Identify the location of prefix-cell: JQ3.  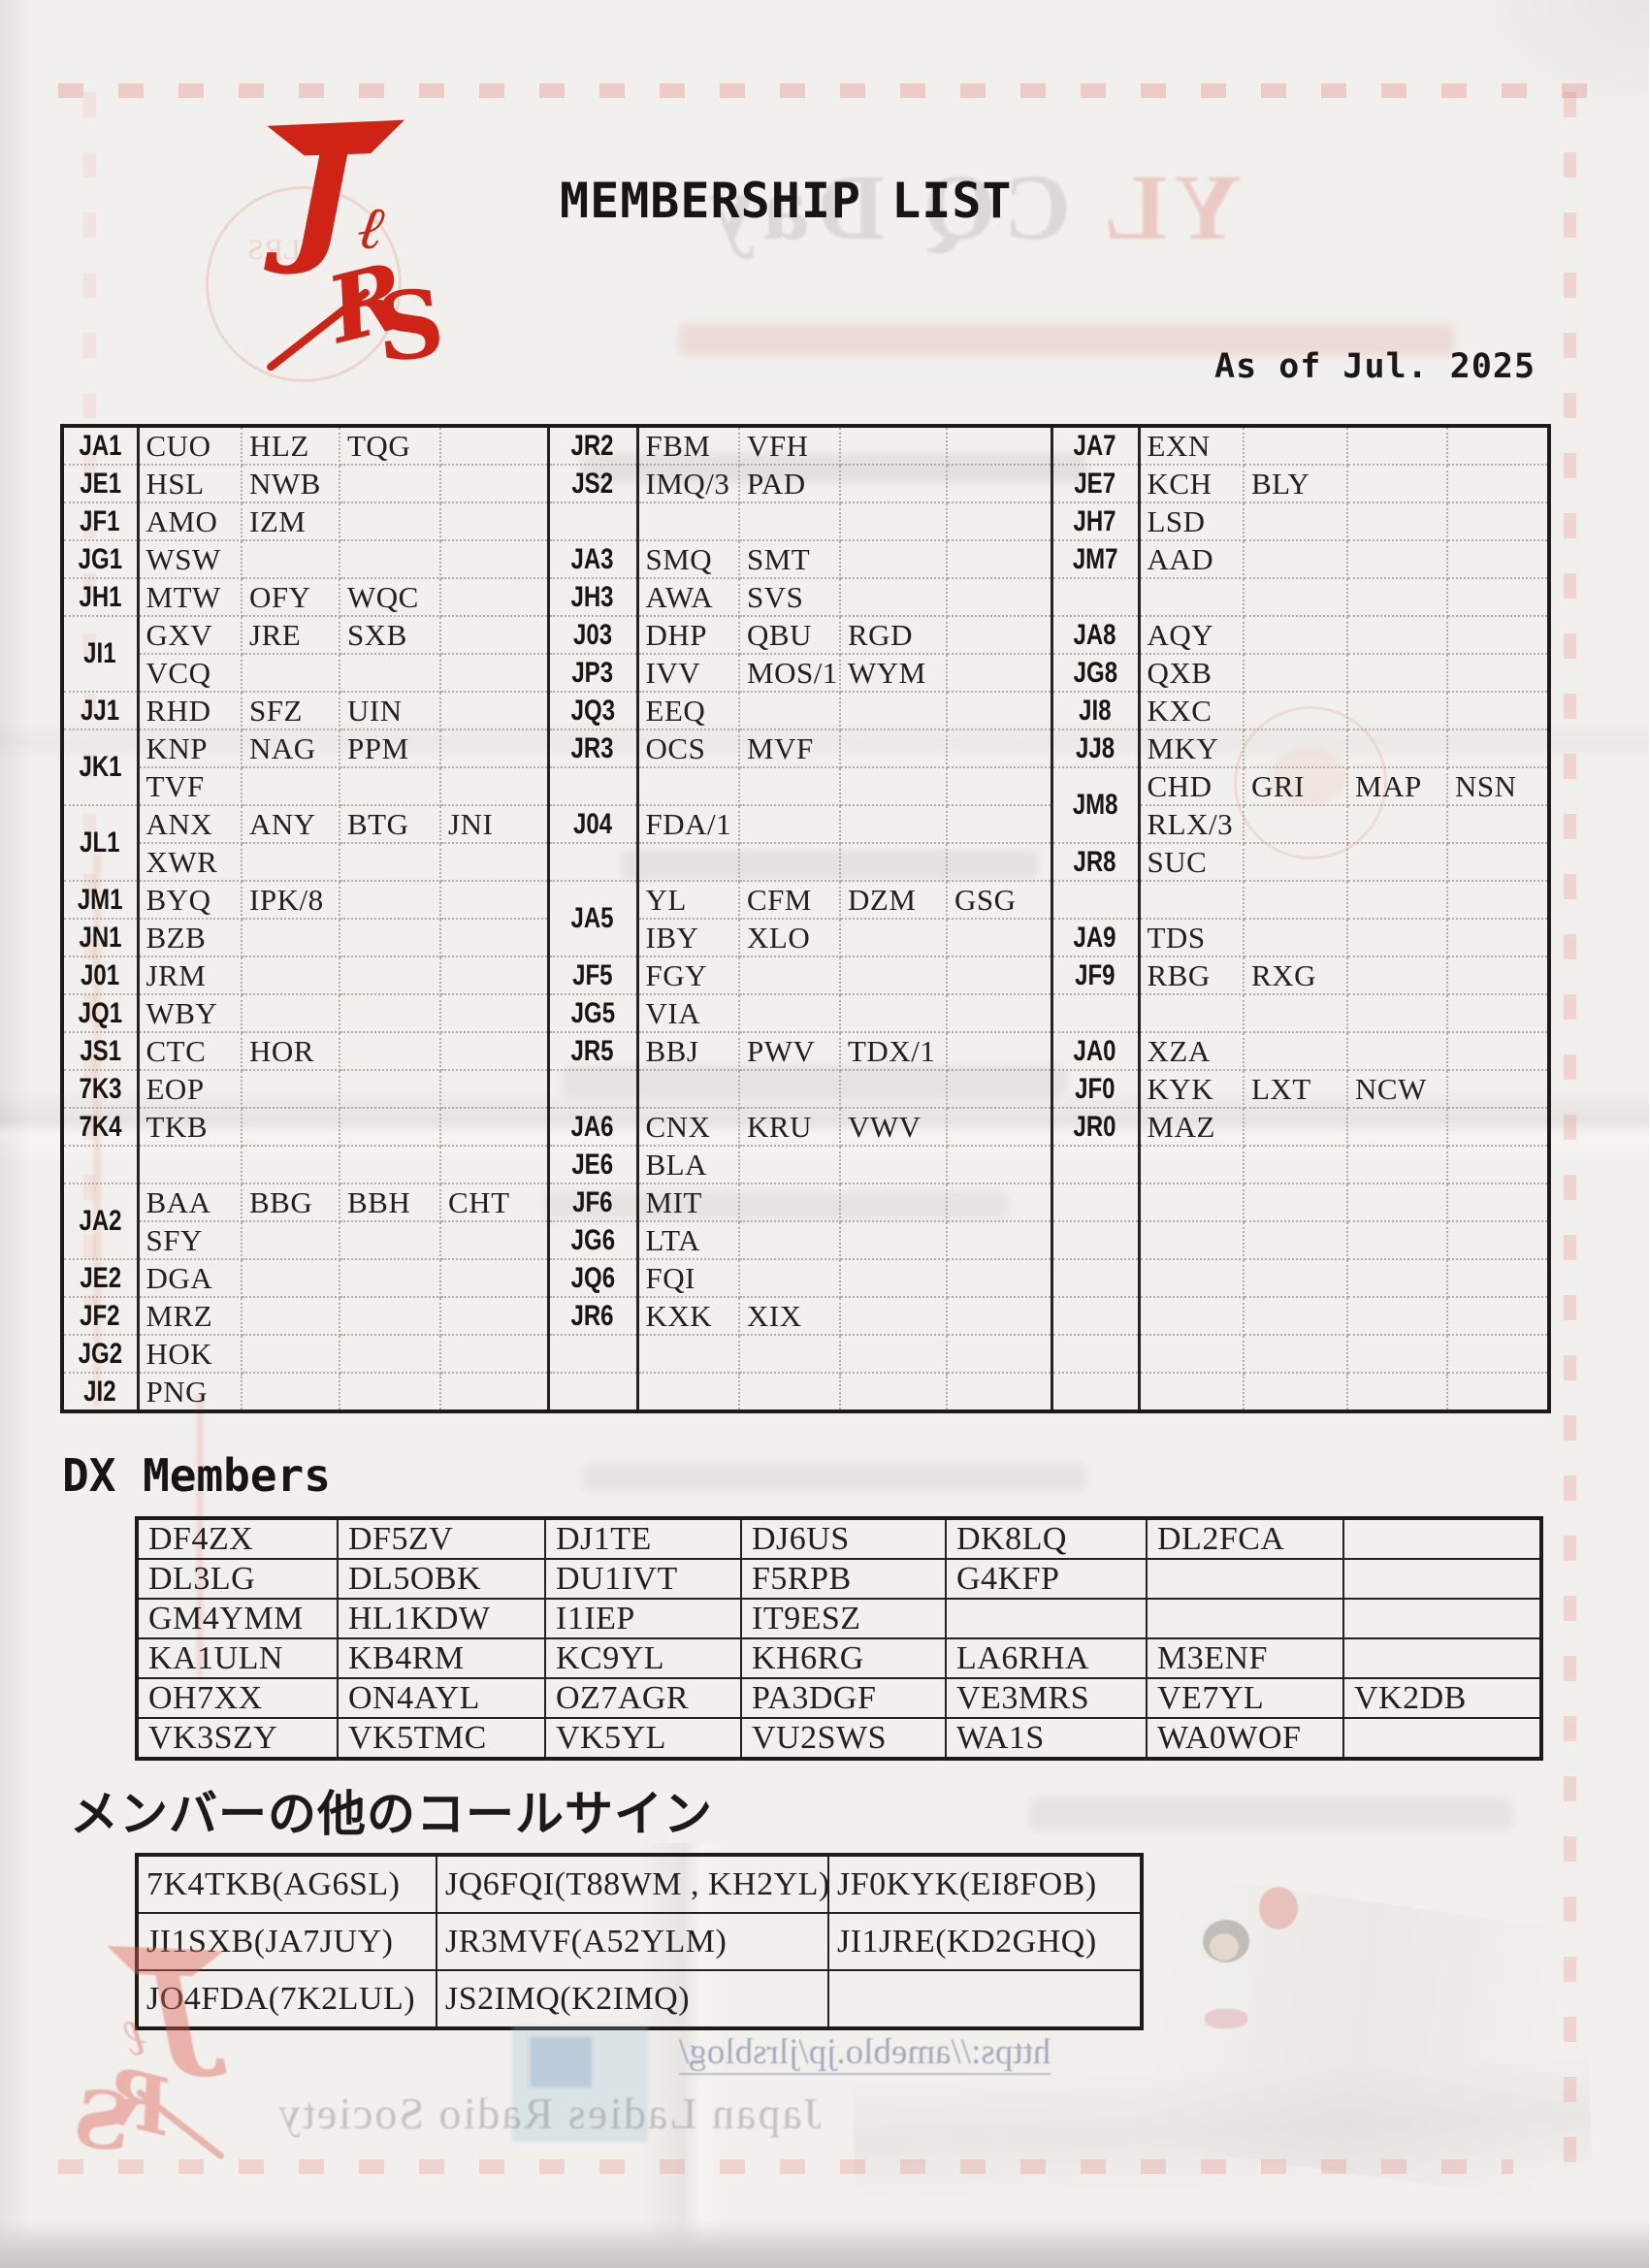
(592, 710).